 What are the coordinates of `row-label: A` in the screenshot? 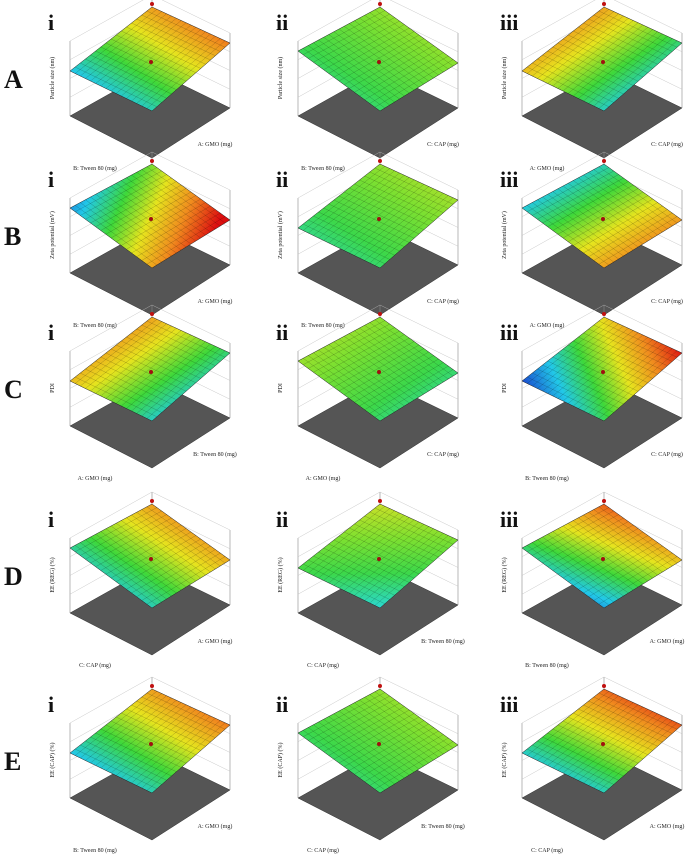 It's located at (13, 79).